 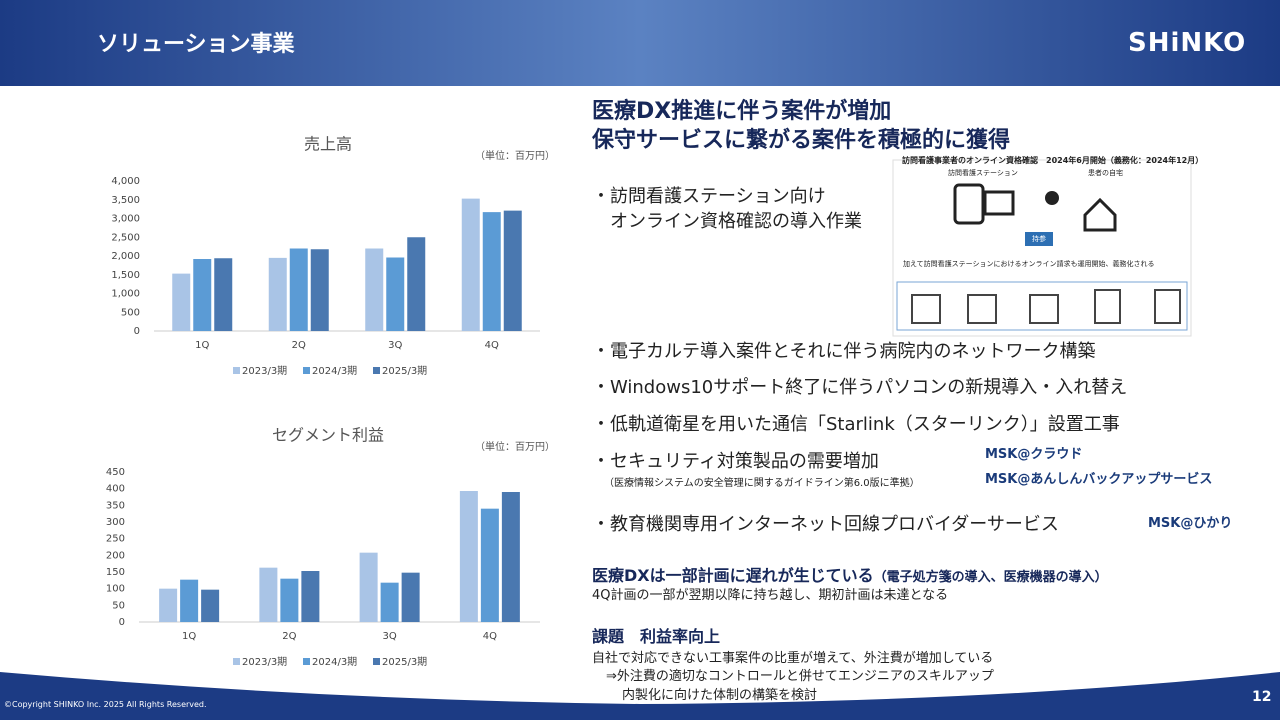 I want to click on y-tick-label: 500, so click(x=130, y=312).